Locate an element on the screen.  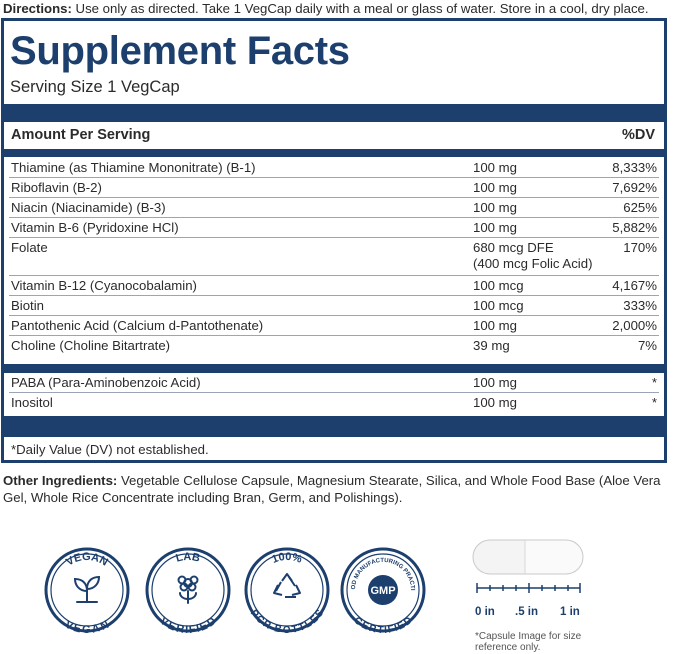
nutrient-amount: 680 mcg DFE (400 mcg Folic Acid) is located at coordinates (532, 256).